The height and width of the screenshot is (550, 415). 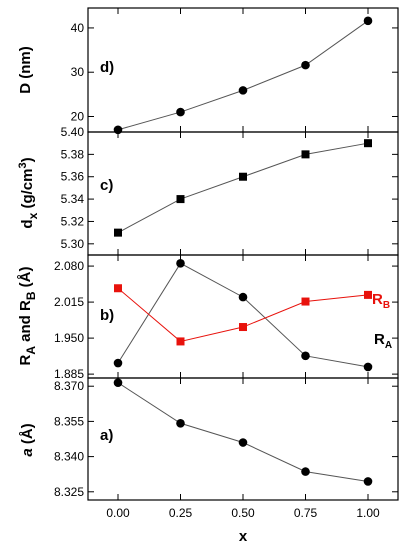 I want to click on y-title-rest: (g/cm, so click(x=27, y=191).